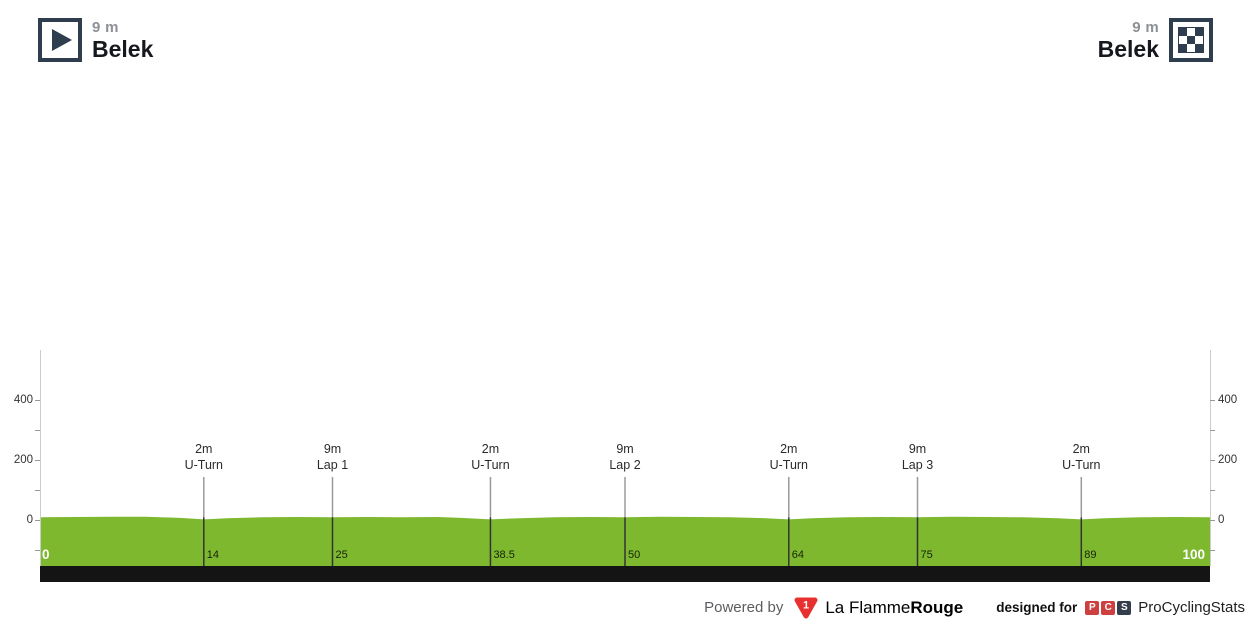 This screenshot has height=625, width=1250. Describe the element at coordinates (1037, 607) in the screenshot. I see `designed-for-text: designed for` at that location.